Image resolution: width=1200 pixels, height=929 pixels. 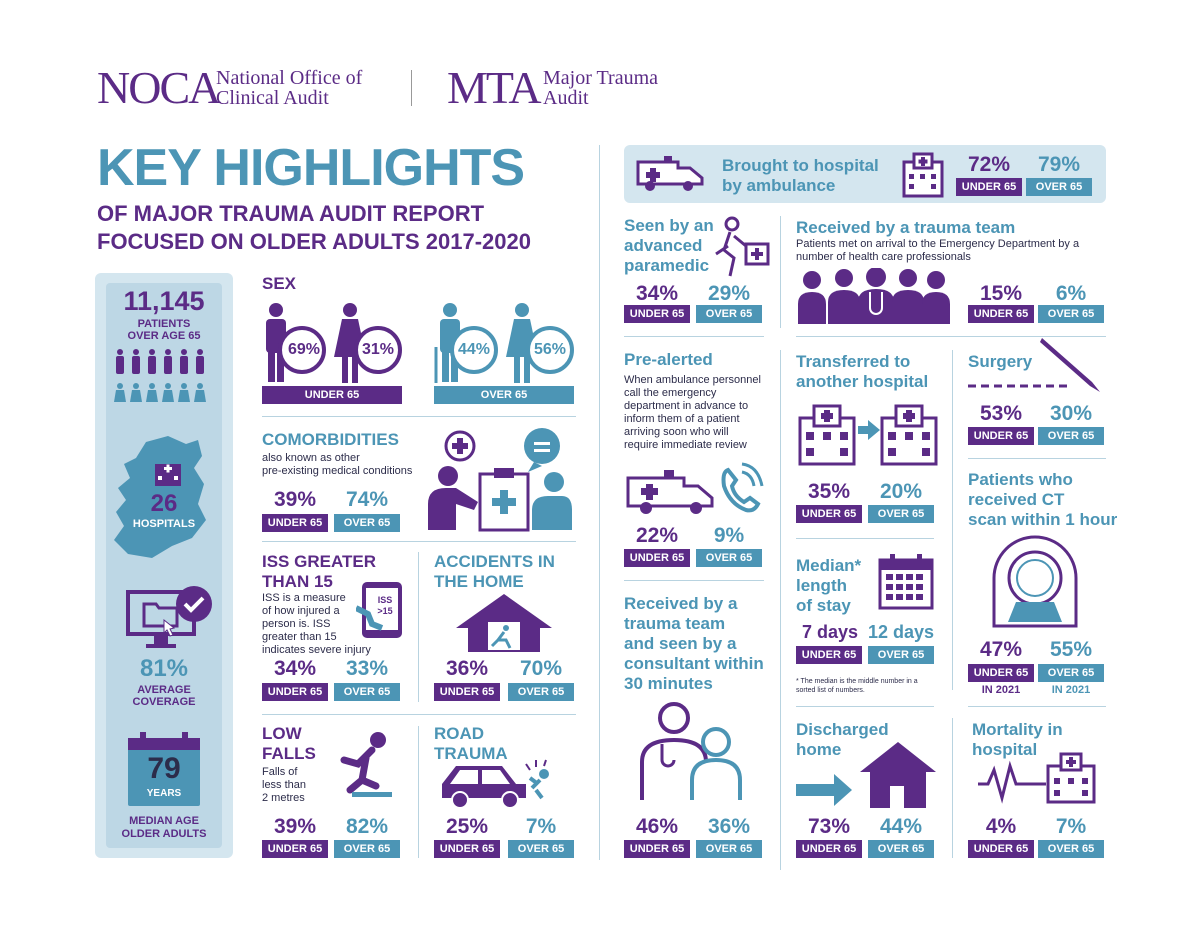 What do you see at coordinates (600, 88) in the screenshot?
I see `mta-name: Major Trauma Audit` at bounding box center [600, 88].